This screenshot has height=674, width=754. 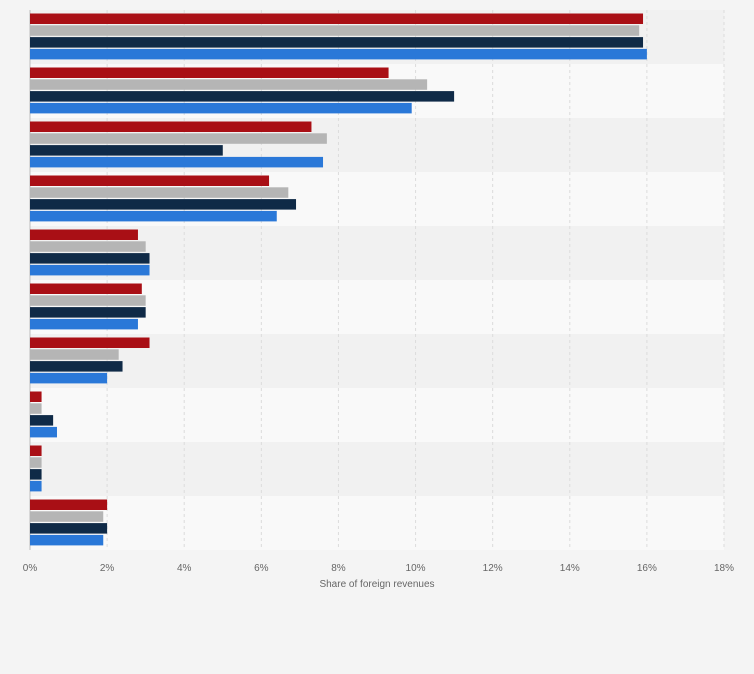 I want to click on x-tick-label: 6%, so click(x=261, y=568).